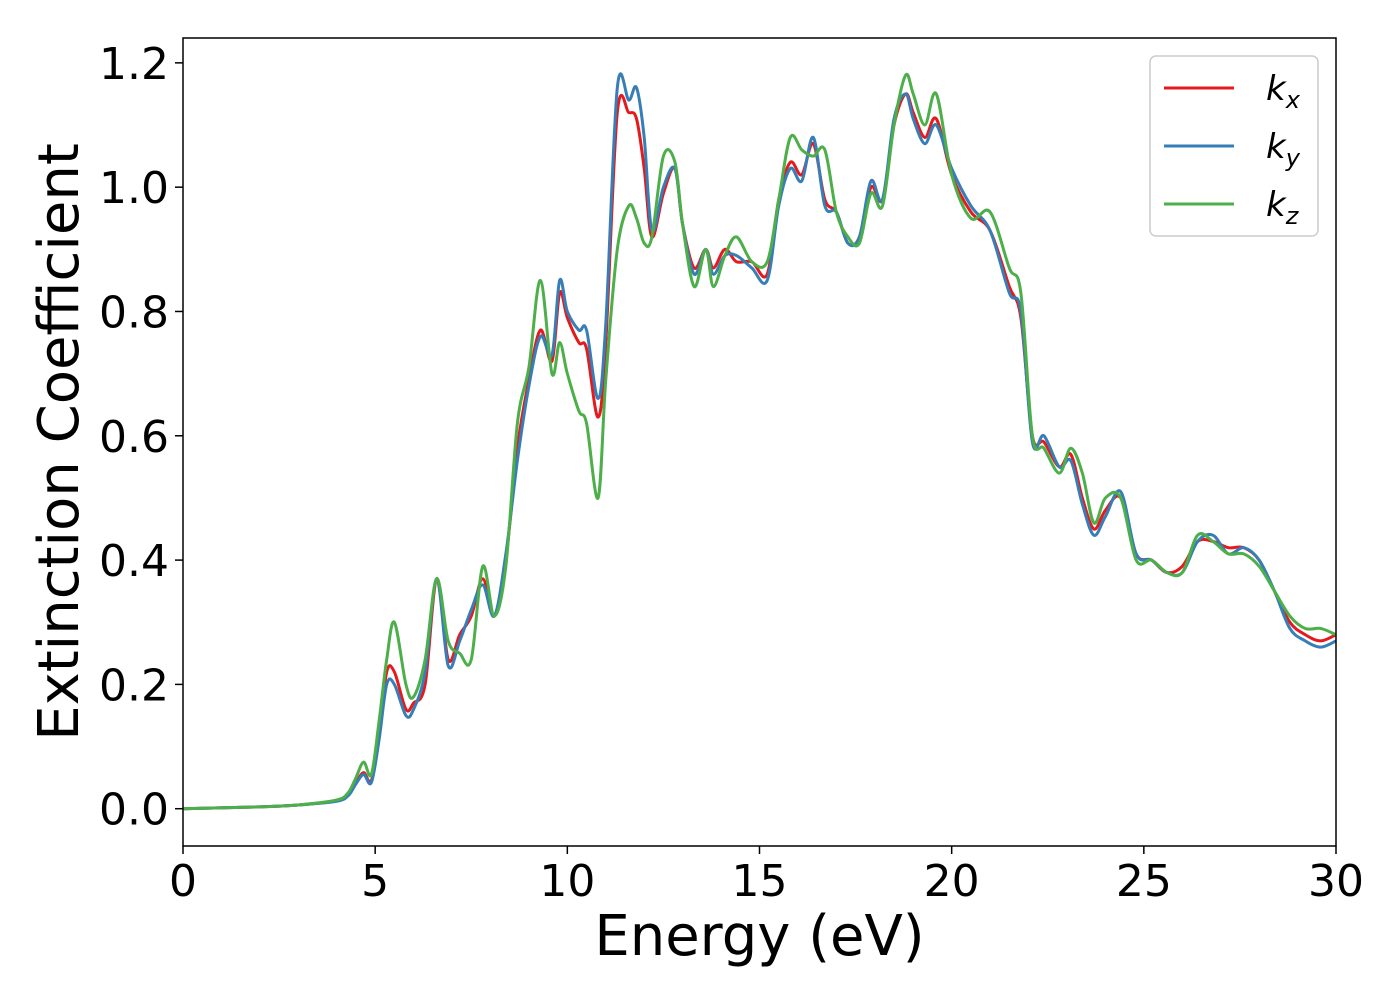  Describe the element at coordinates (952, 881) in the screenshot. I see `x-tick-label: 20` at that location.